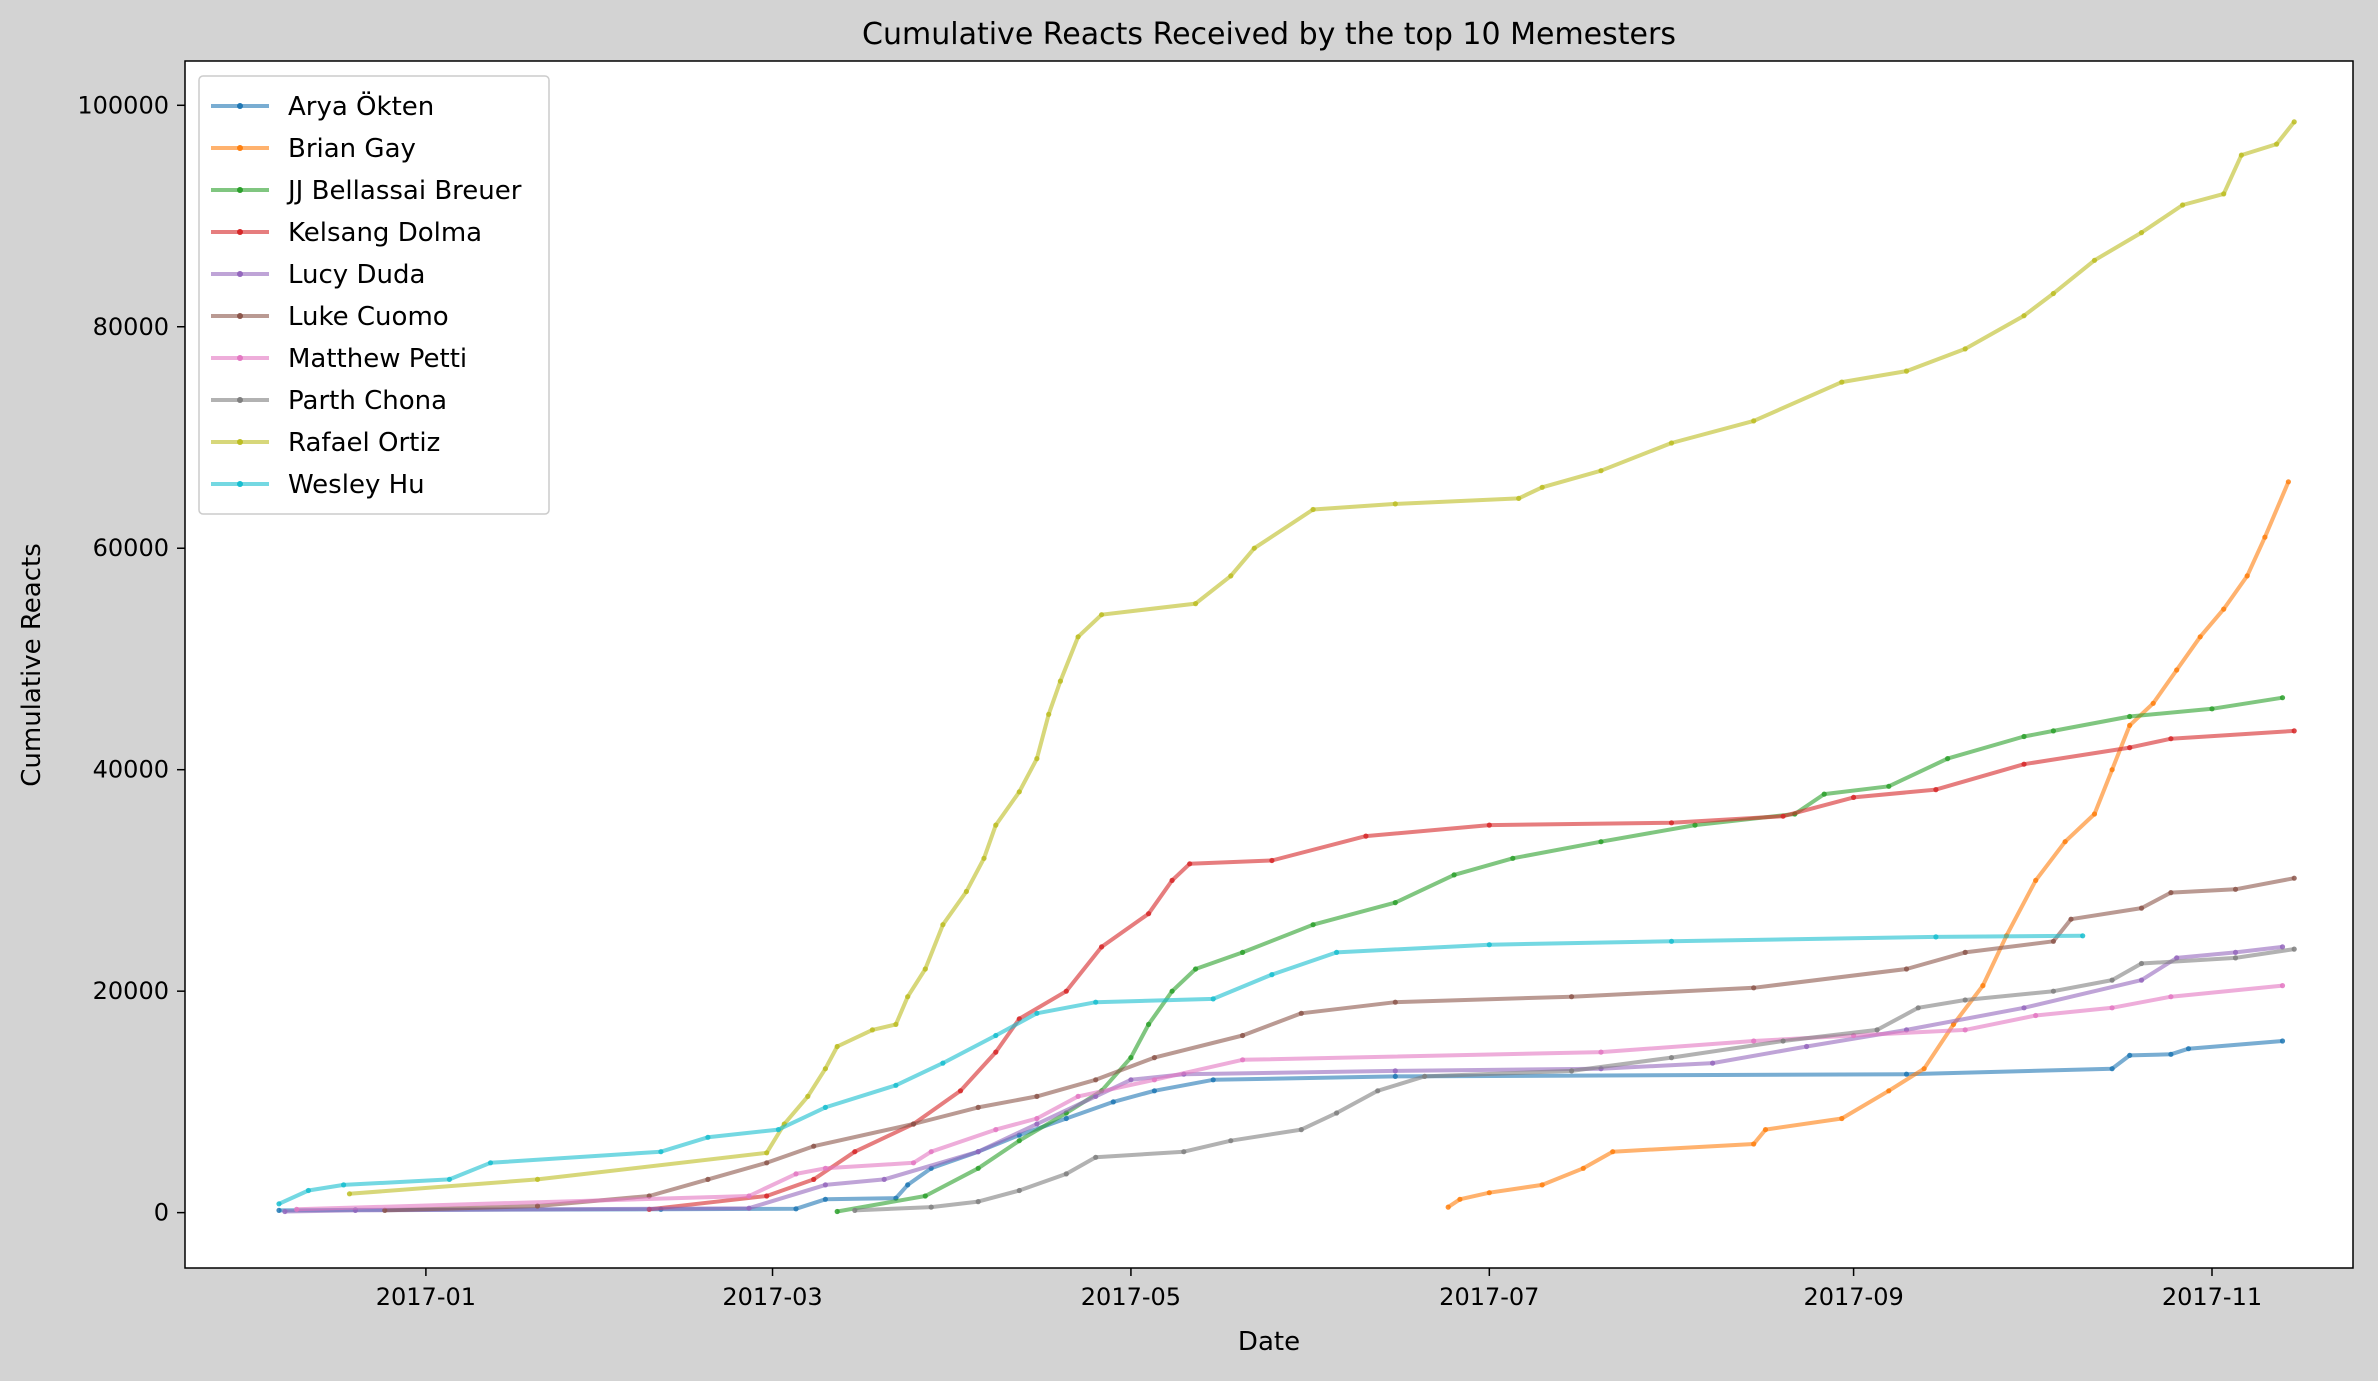  What do you see at coordinates (385, 233) in the screenshot?
I see `legend-label: Kelsang Dolma` at bounding box center [385, 233].